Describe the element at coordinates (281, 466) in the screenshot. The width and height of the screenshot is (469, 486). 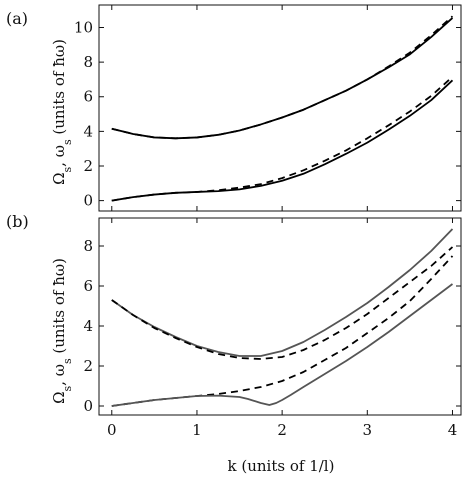
I see `x-axis-label: k (units of 1/l)` at that location.